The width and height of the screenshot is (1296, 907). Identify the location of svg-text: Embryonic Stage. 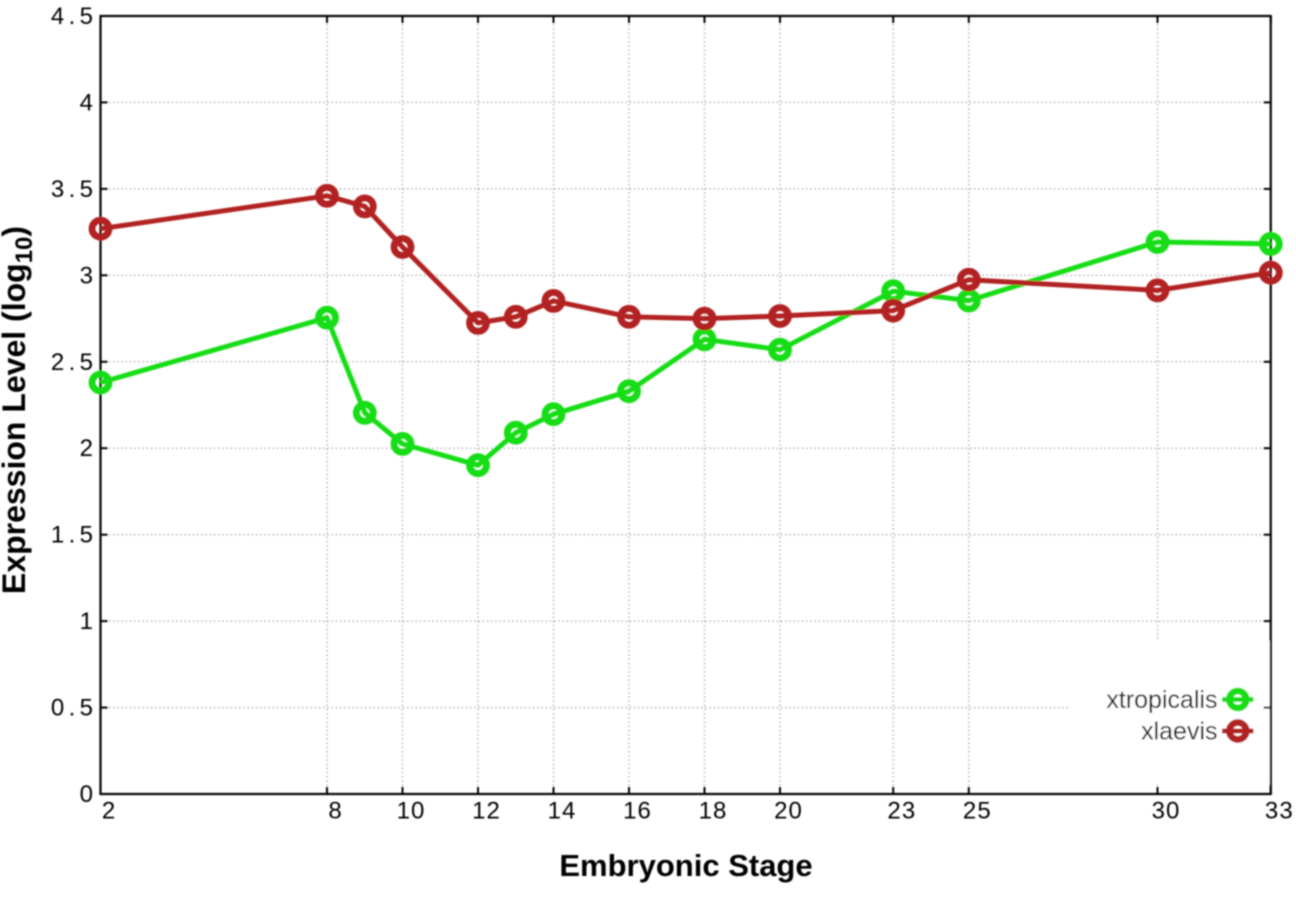
(685, 865).